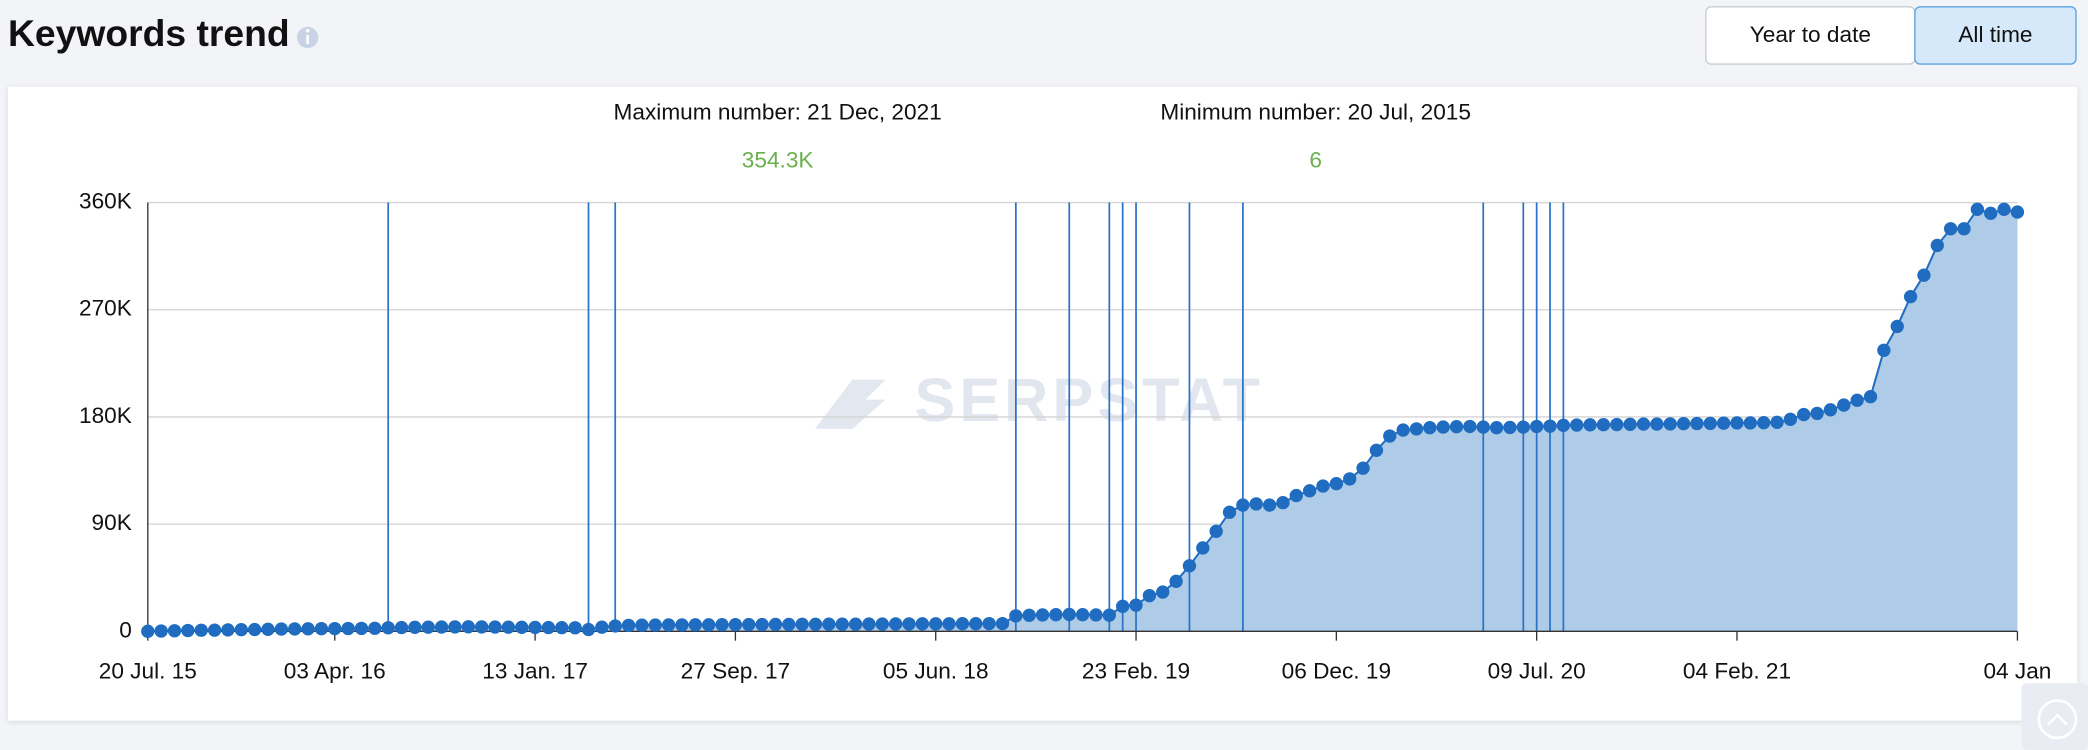 Image resolution: width=2088 pixels, height=750 pixels. Describe the element at coordinates (1089, 400) in the screenshot. I see `watermark-text: SERPSTAT` at that location.